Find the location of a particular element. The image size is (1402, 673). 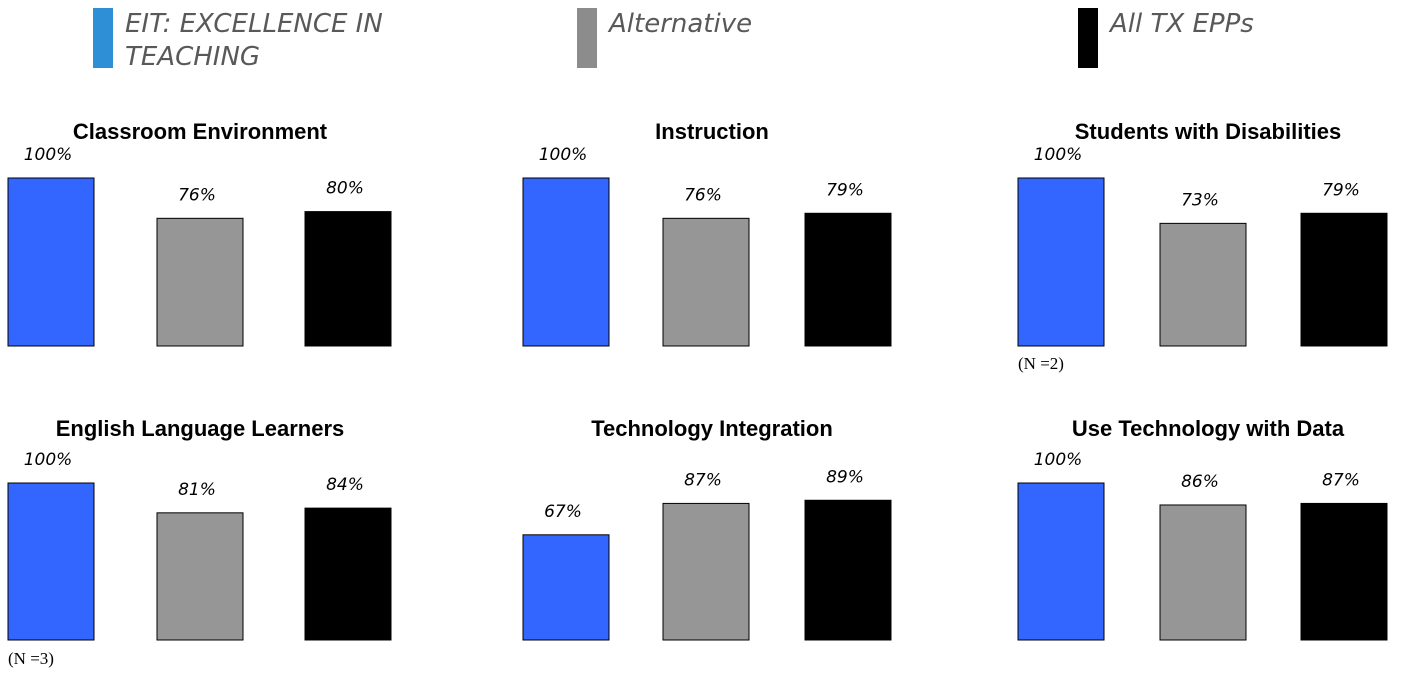

chart-title: Classroom Environment is located at coordinates (200, 131).